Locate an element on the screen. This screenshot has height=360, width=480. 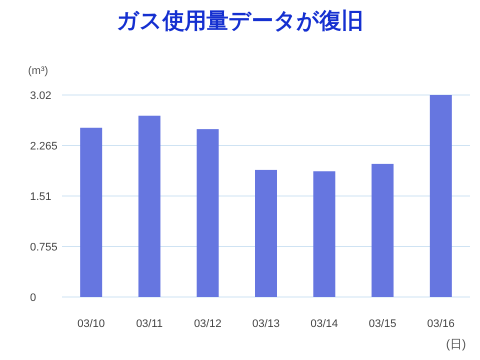
x-tick-label: 03/14 is located at coordinates (324, 324).